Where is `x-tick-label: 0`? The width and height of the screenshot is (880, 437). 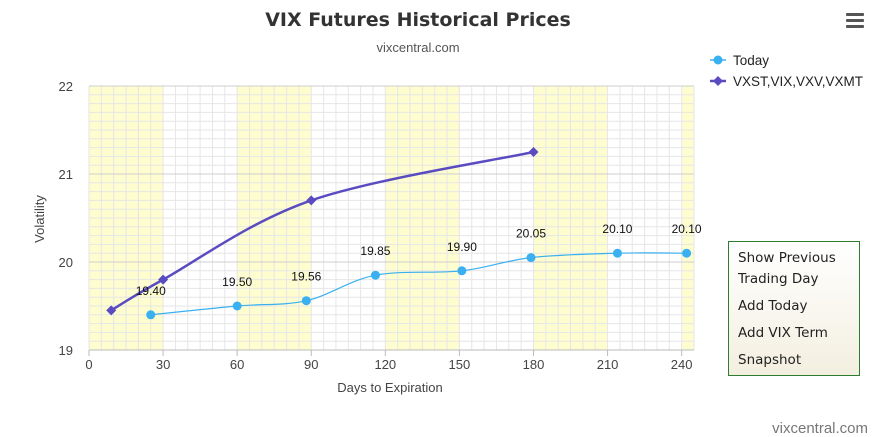
x-tick-label: 0 is located at coordinates (88, 364).